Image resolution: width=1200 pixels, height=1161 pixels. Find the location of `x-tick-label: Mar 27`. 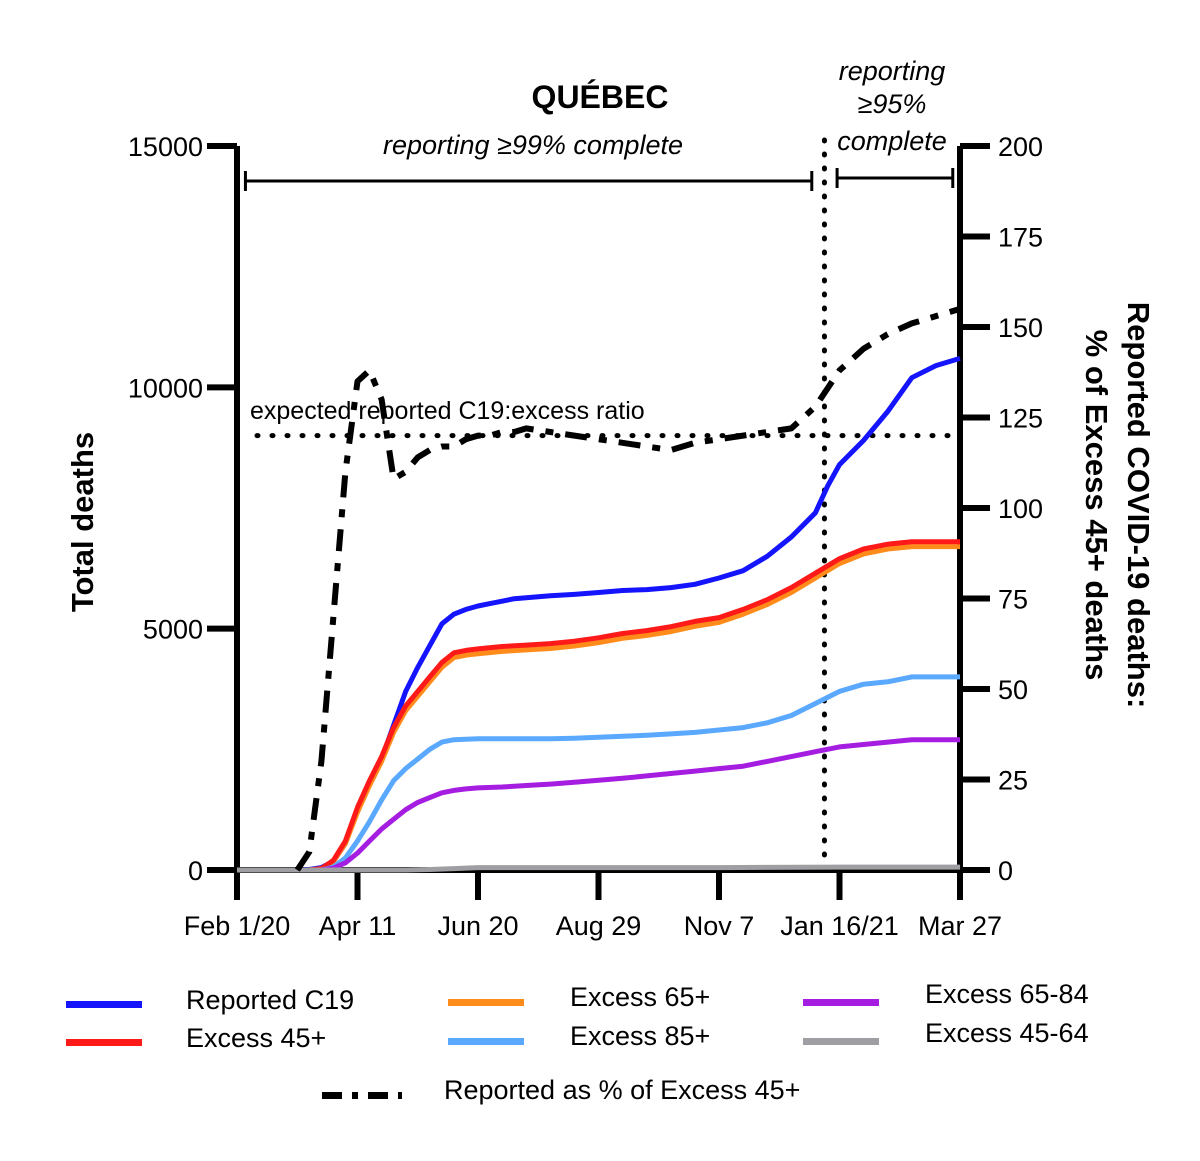

x-tick-label: Mar 27 is located at coordinates (960, 926).